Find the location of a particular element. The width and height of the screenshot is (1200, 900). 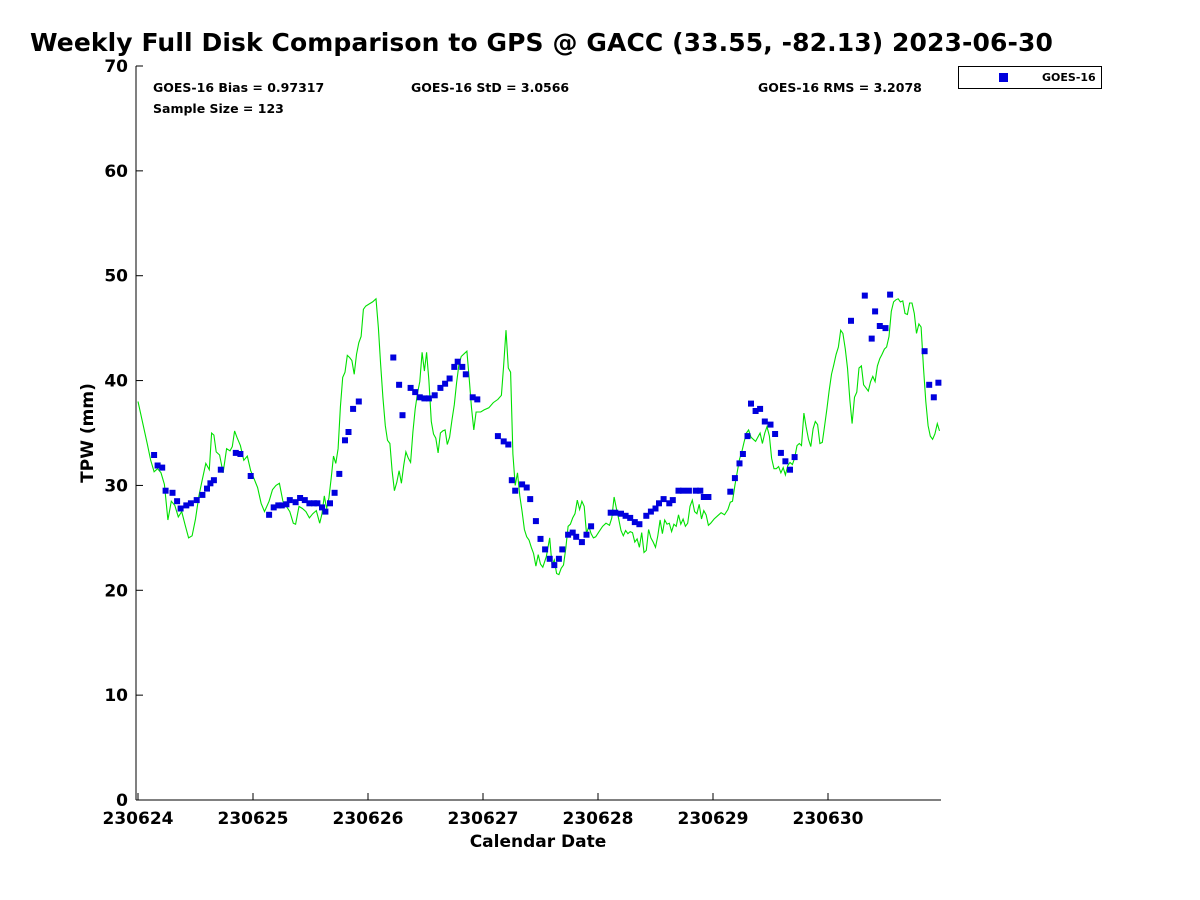

x-tick-label-230628: 230628 is located at coordinates (598, 819).